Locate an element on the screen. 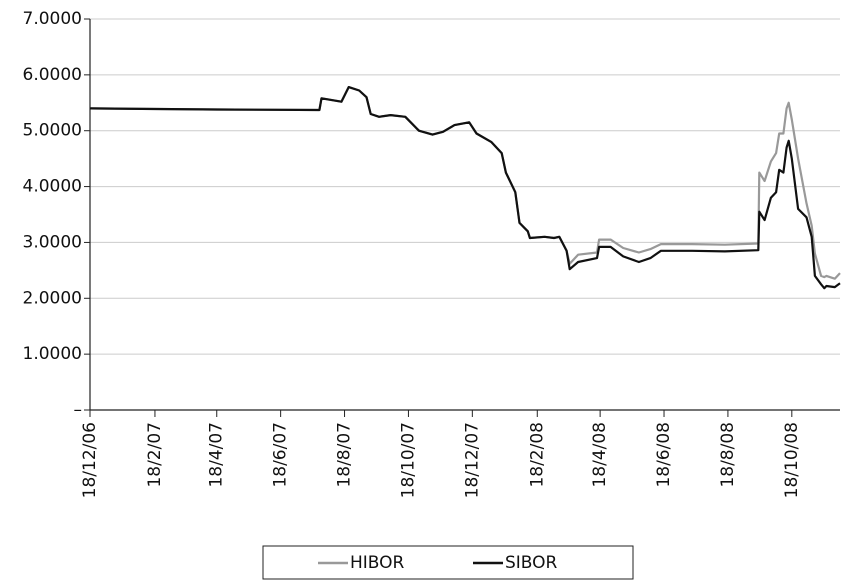 This screenshot has height=580, width=843. y-tick-label: 5.0000 is located at coordinates (52, 131).